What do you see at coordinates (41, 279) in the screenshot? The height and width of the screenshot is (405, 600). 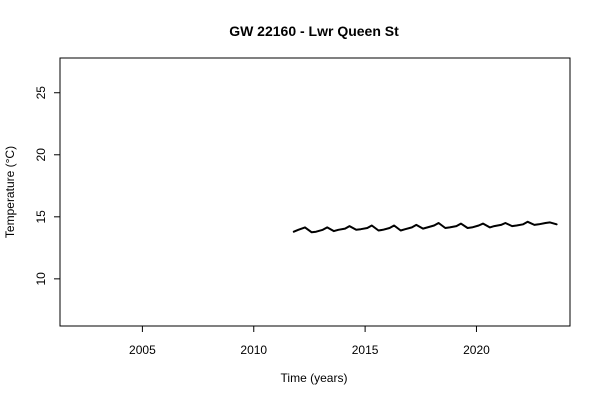 I see `y-tick-label: 10` at bounding box center [41, 279].